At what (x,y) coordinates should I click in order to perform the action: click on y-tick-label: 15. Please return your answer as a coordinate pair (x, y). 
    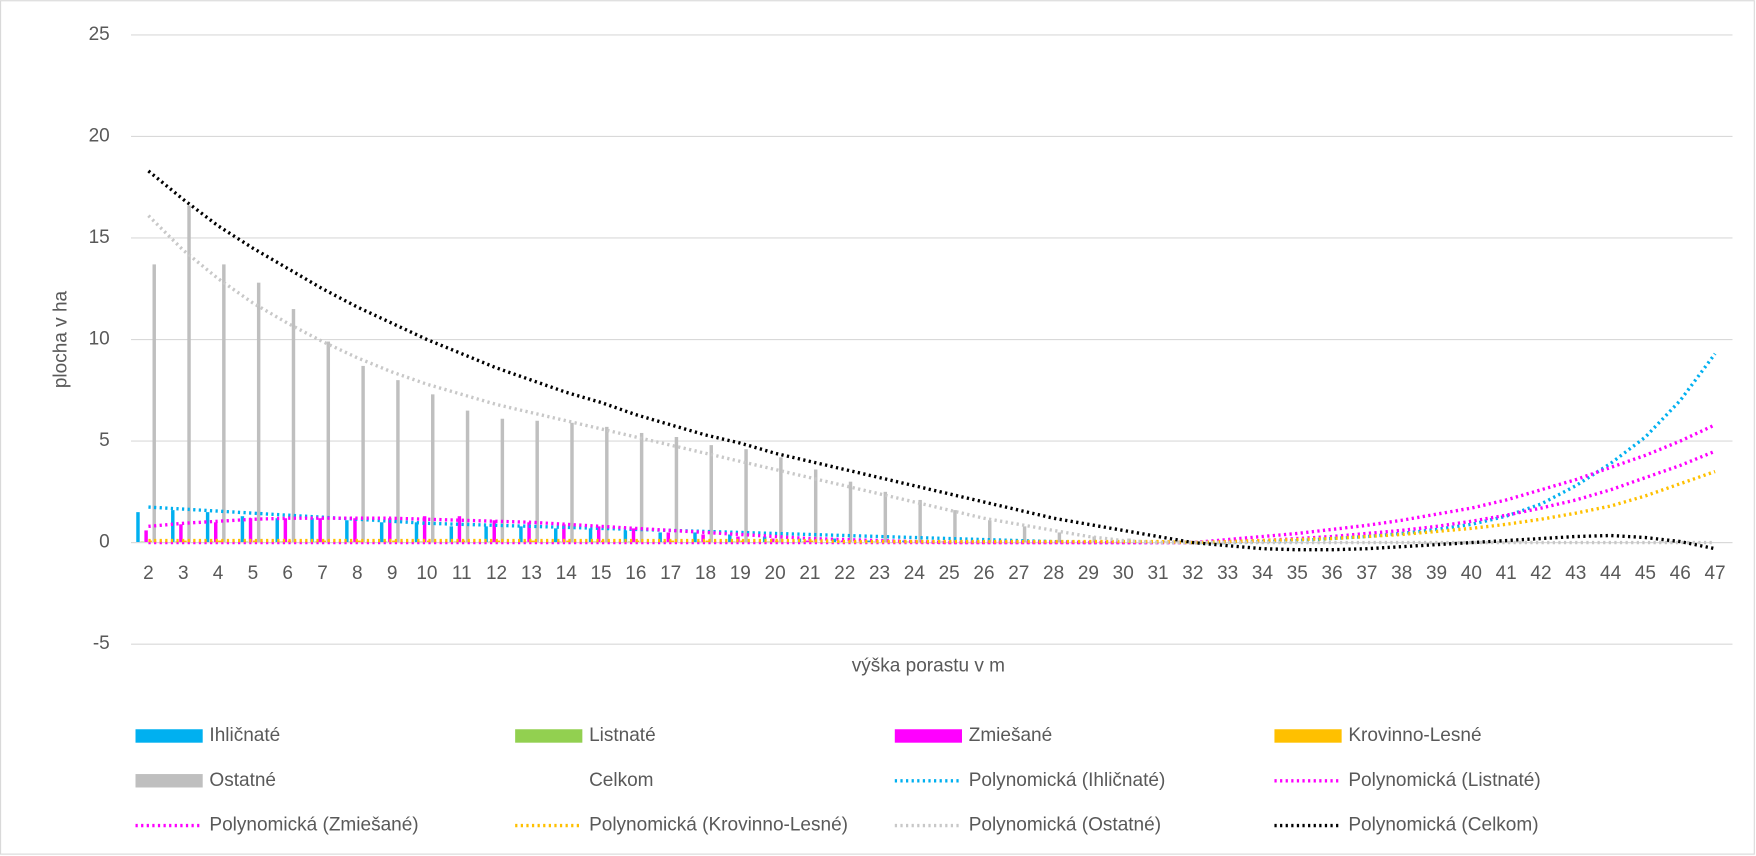
    Looking at the image, I should click on (99, 237).